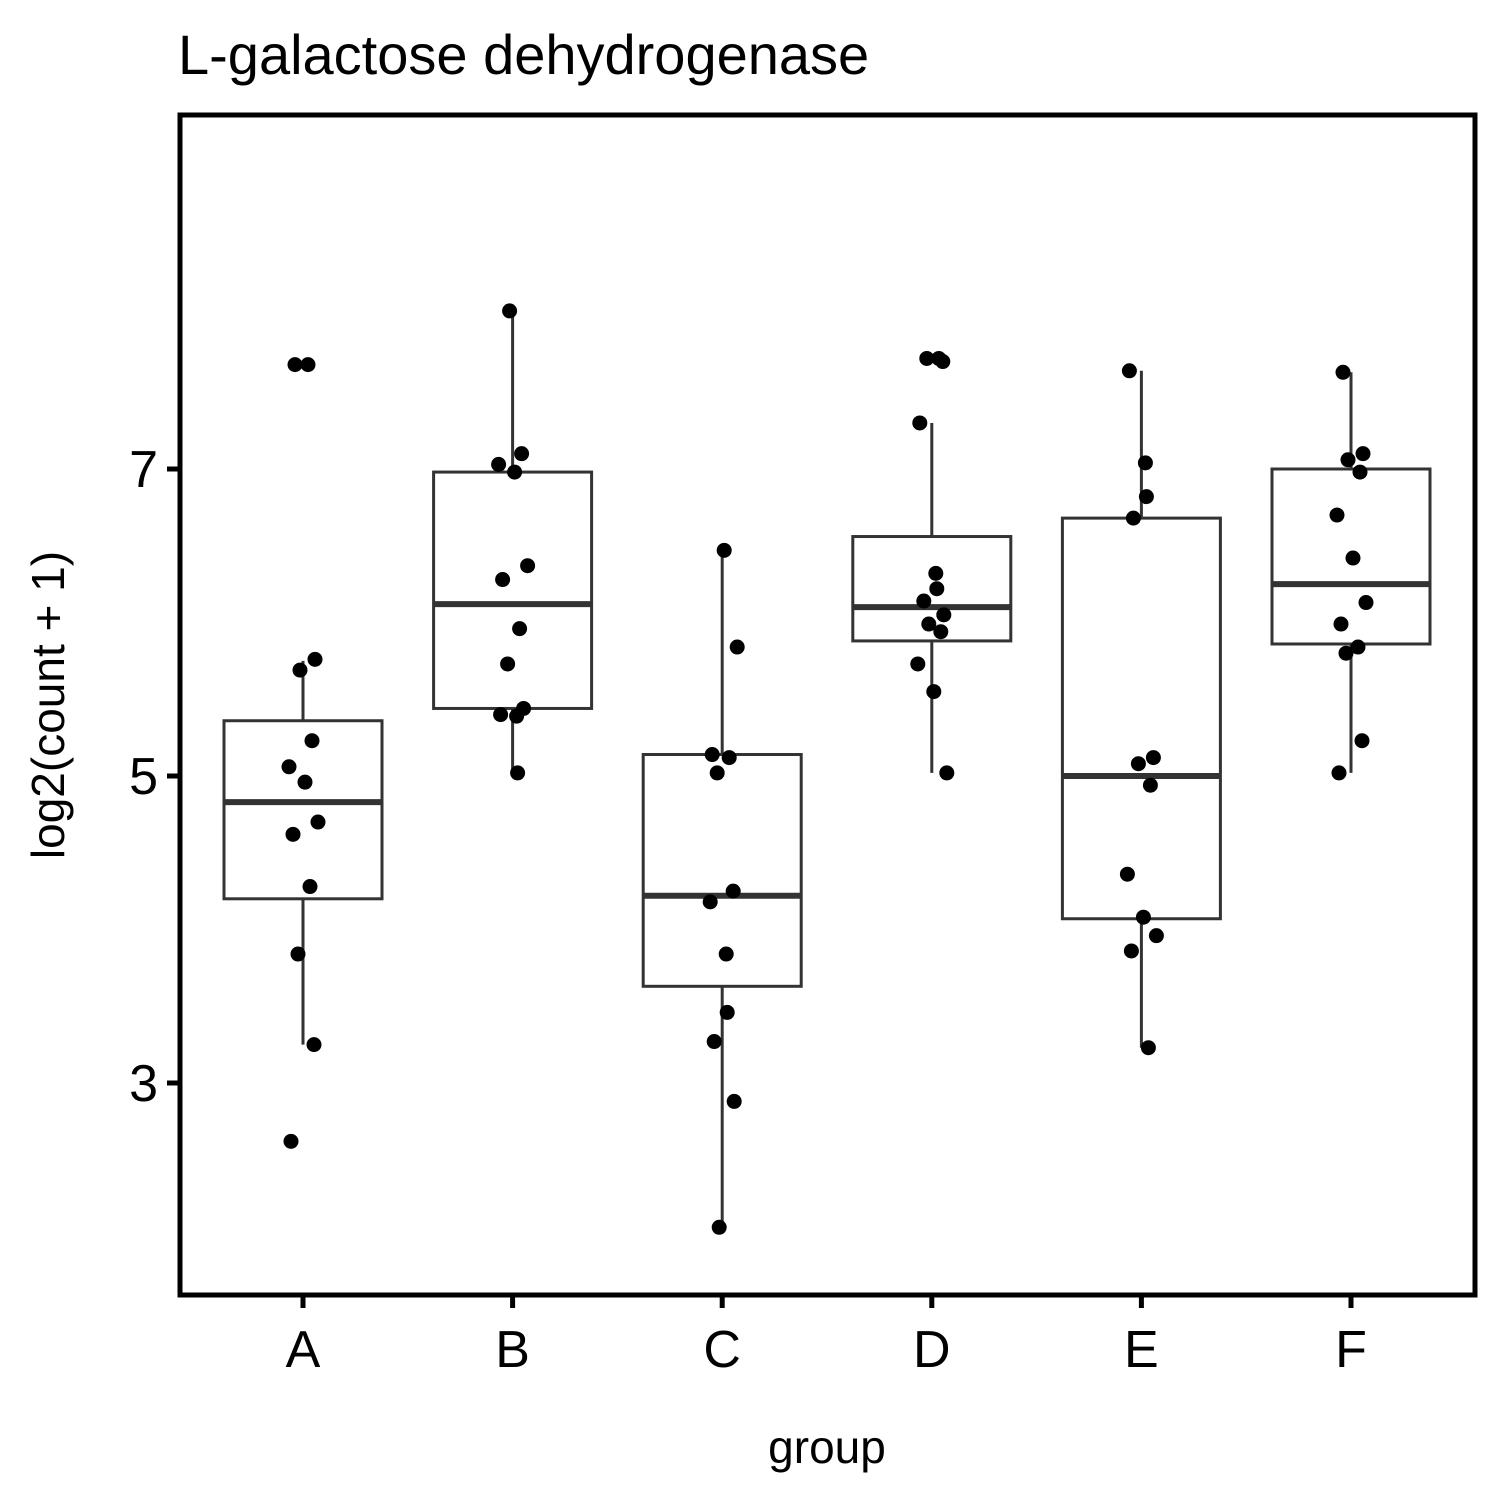 Image resolution: width=1500 pixels, height=1500 pixels. Describe the element at coordinates (523, 54) in the screenshot. I see `chart-title: L-galactose dehydrogenase` at that location.